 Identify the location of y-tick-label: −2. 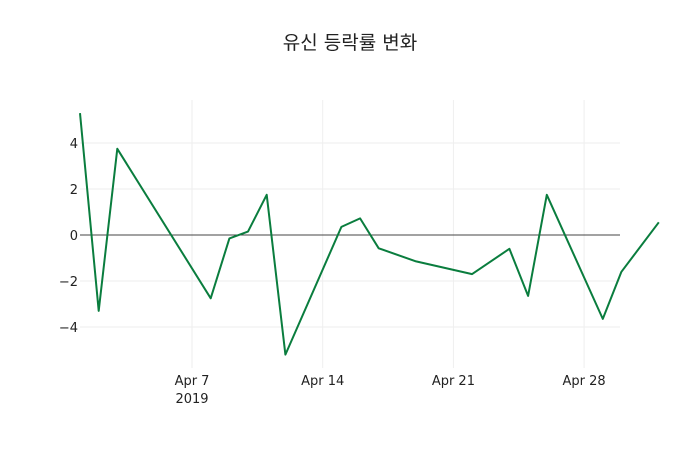
(68, 282).